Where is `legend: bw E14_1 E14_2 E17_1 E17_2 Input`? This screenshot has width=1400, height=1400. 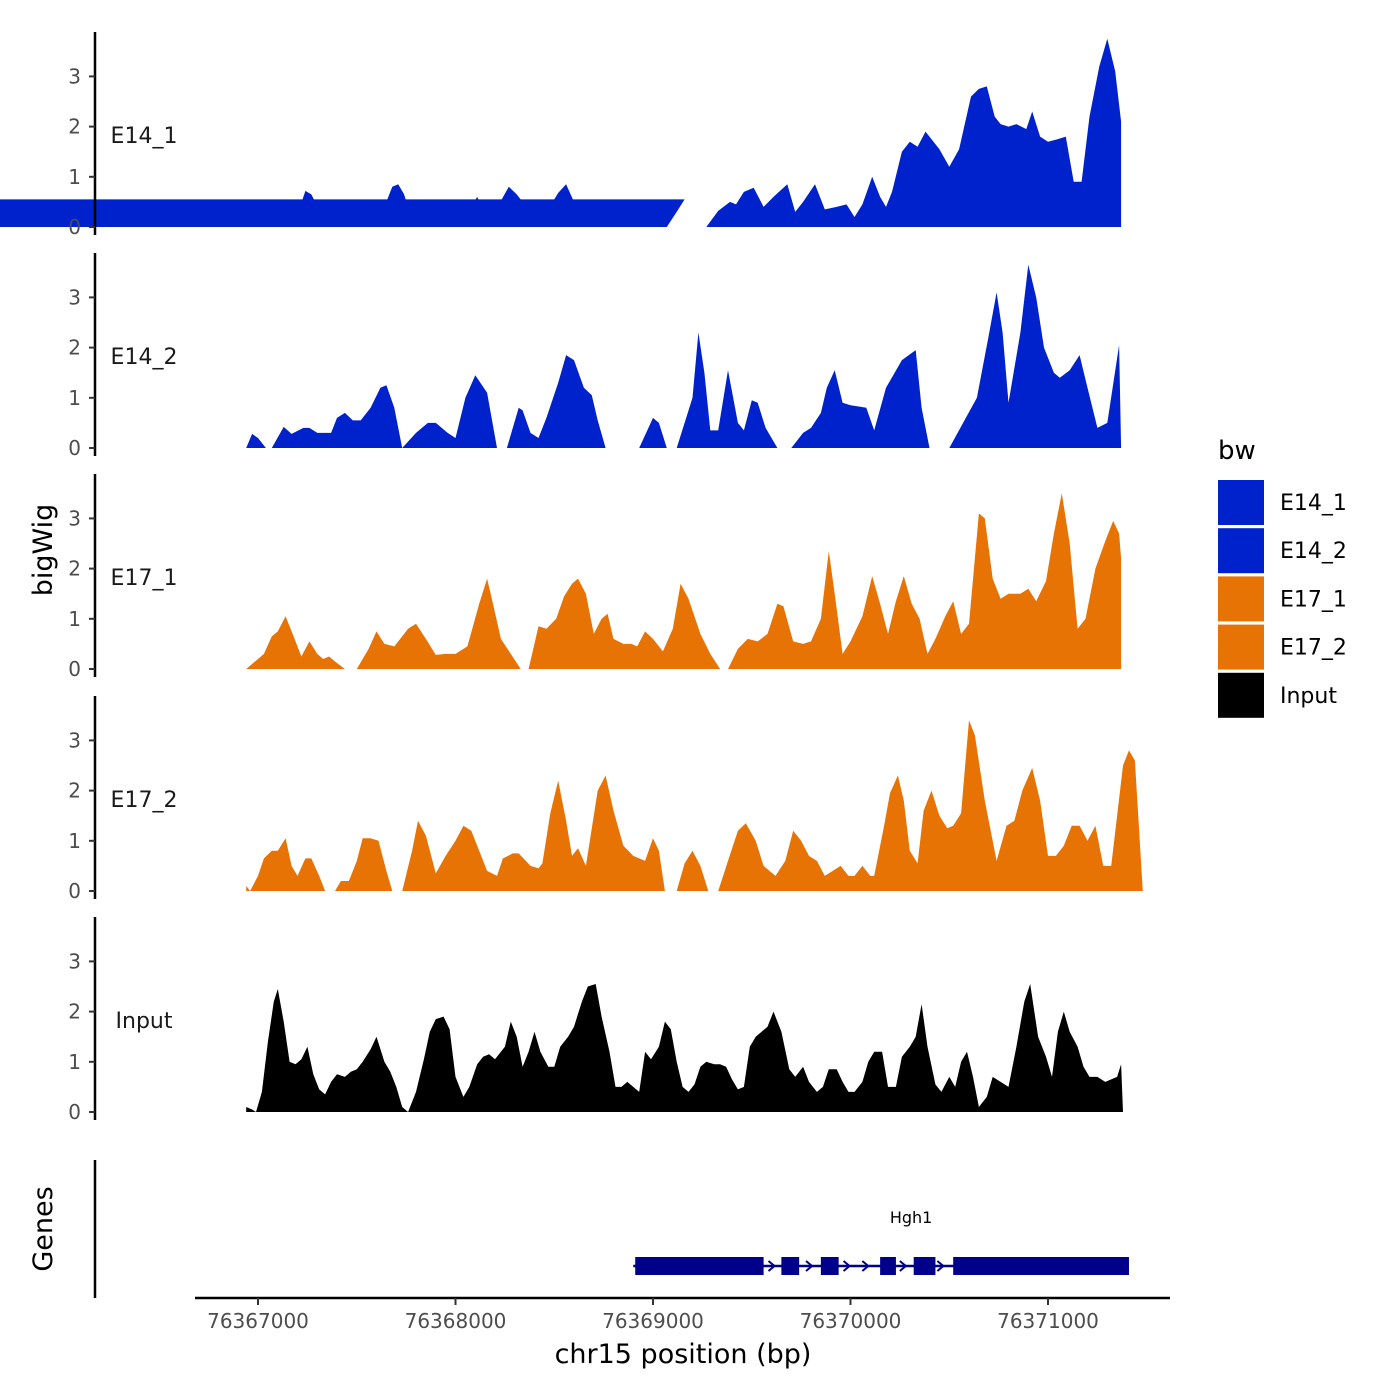
legend: bw E14_1 E14_2 E17_1 E17_2 Input is located at coordinates (1282, 577).